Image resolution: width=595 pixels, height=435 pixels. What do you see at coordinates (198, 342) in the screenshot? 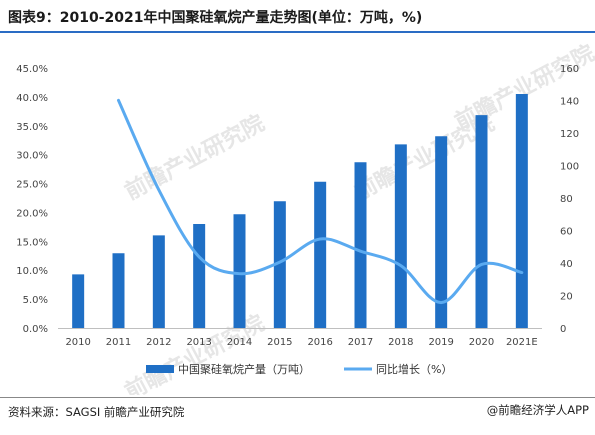
I see `x-axis-tick-label: 2013` at bounding box center [198, 342].